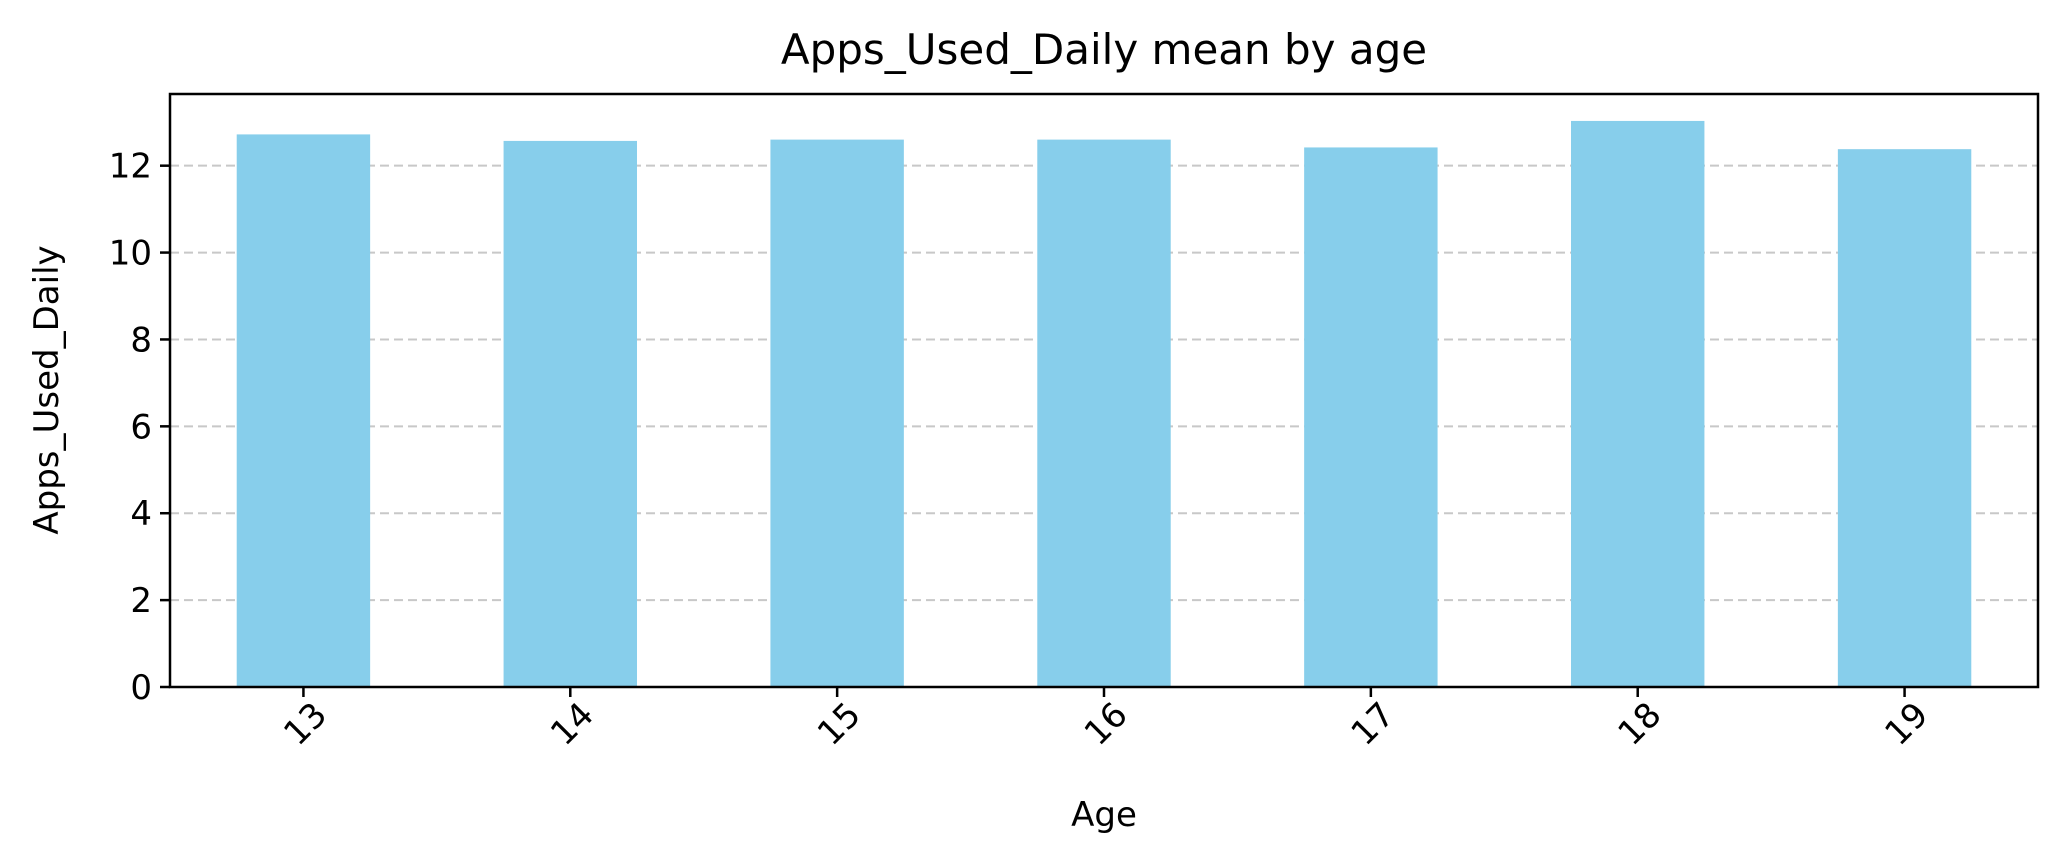 This screenshot has height=868, width=2068. Describe the element at coordinates (1373, 724) in the screenshot. I see `x-tick-label: 17` at that location.